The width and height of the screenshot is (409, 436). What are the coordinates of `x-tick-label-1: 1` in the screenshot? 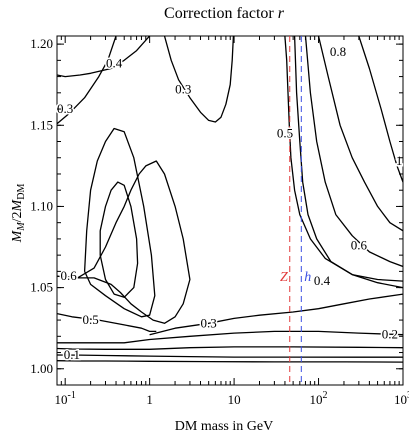 It's located at (149, 399).